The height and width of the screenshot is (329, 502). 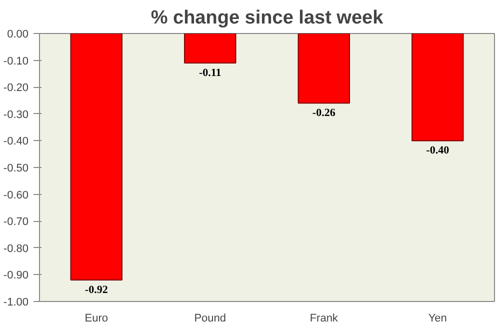 What do you see at coordinates (16, 276) in the screenshot?
I see `y-tick-label: -0.90` at bounding box center [16, 276].